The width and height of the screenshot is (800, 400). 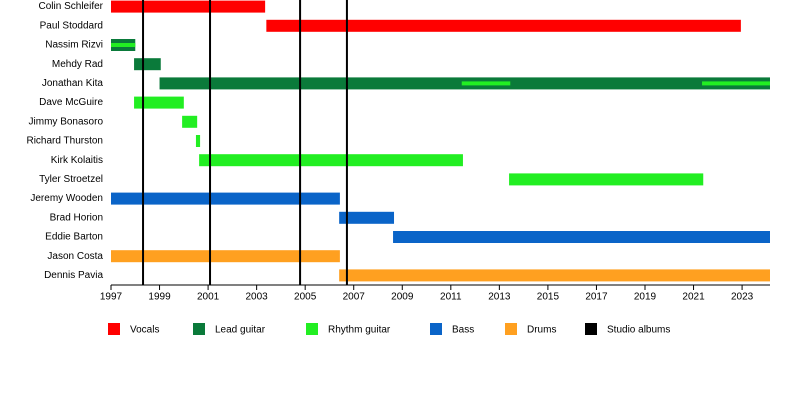 I want to click on row-label: Tyler Stroetzel, so click(x=71, y=179).